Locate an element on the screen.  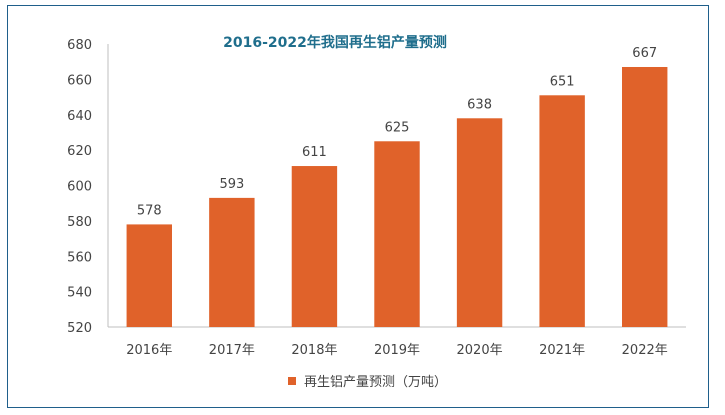
y-axis: 520 540 560 580 600 620 640 660 680 is located at coordinates (88, 187).